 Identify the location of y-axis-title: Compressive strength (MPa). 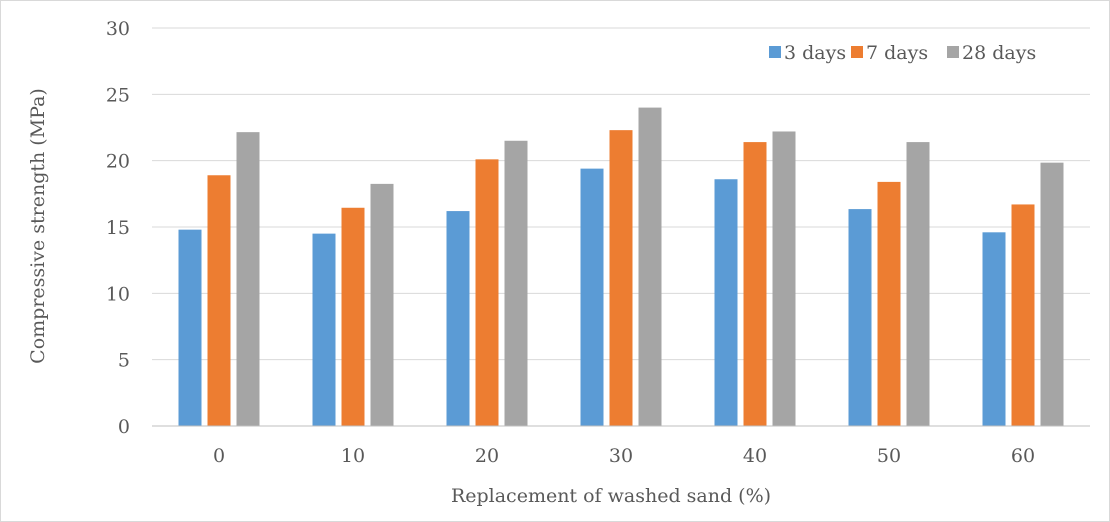
(38, 226).